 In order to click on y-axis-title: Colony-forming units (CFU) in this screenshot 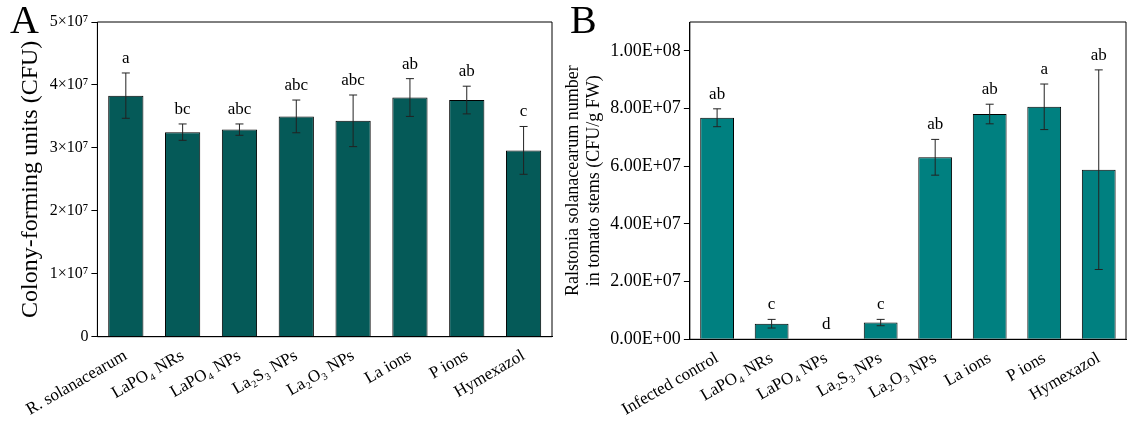, I will do `click(28, 179)`.